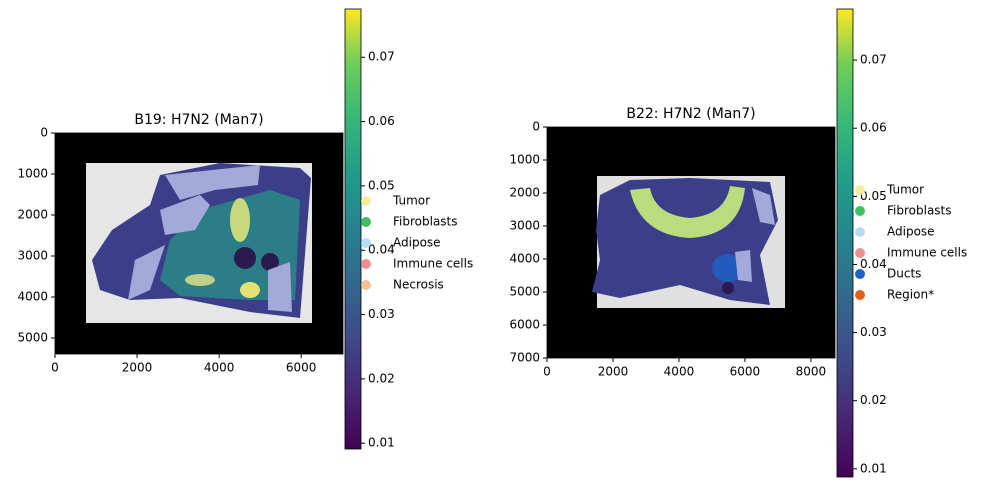  I want to click on axes-title: B22: H7N2 (Man7), so click(690, 114).